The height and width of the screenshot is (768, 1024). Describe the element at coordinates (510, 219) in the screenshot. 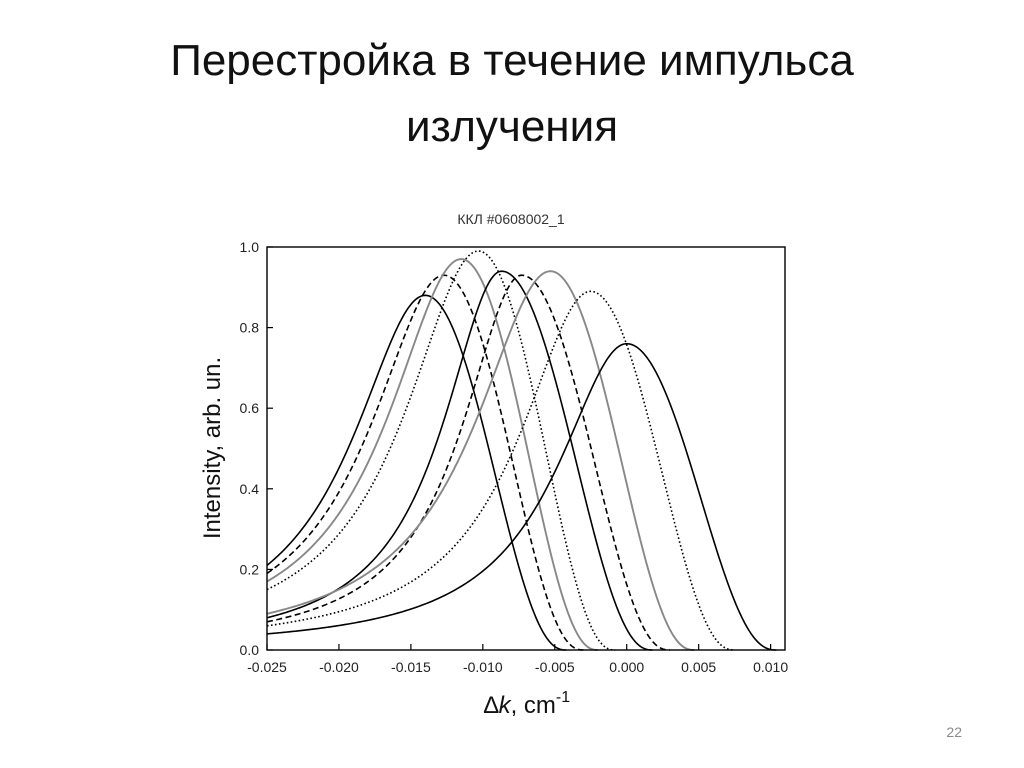

I see `chart-title: ККЛ #0608002_1` at that location.